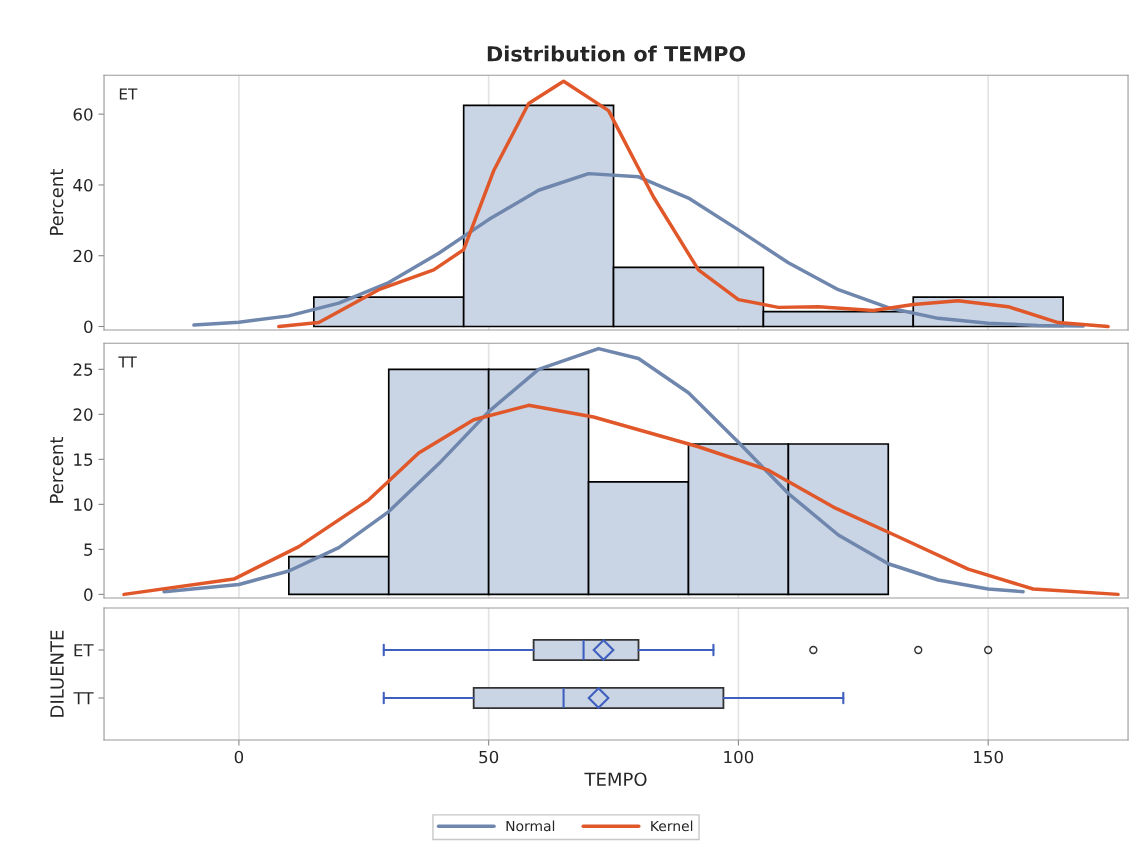 The image size is (1132, 855). Describe the element at coordinates (616, 53) in the screenshot. I see `chart-title: Distribution of TEMPO` at that location.